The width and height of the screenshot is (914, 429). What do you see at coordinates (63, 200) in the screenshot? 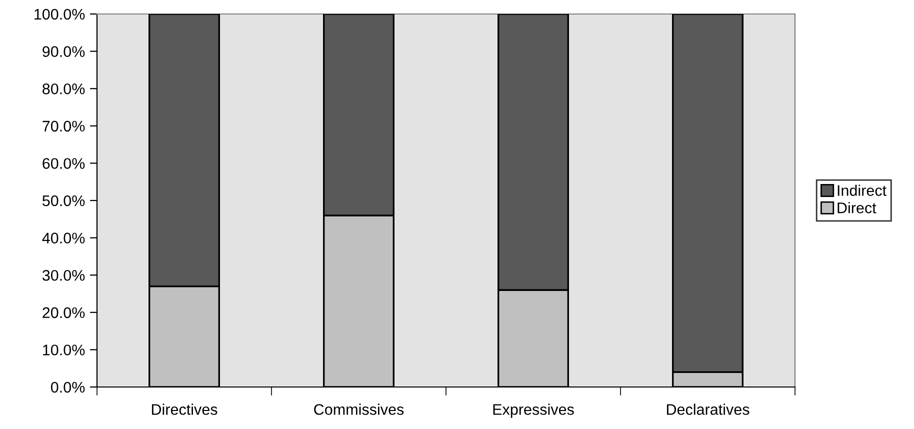
I see `y-tick-label: 50.0%` at bounding box center [63, 200].